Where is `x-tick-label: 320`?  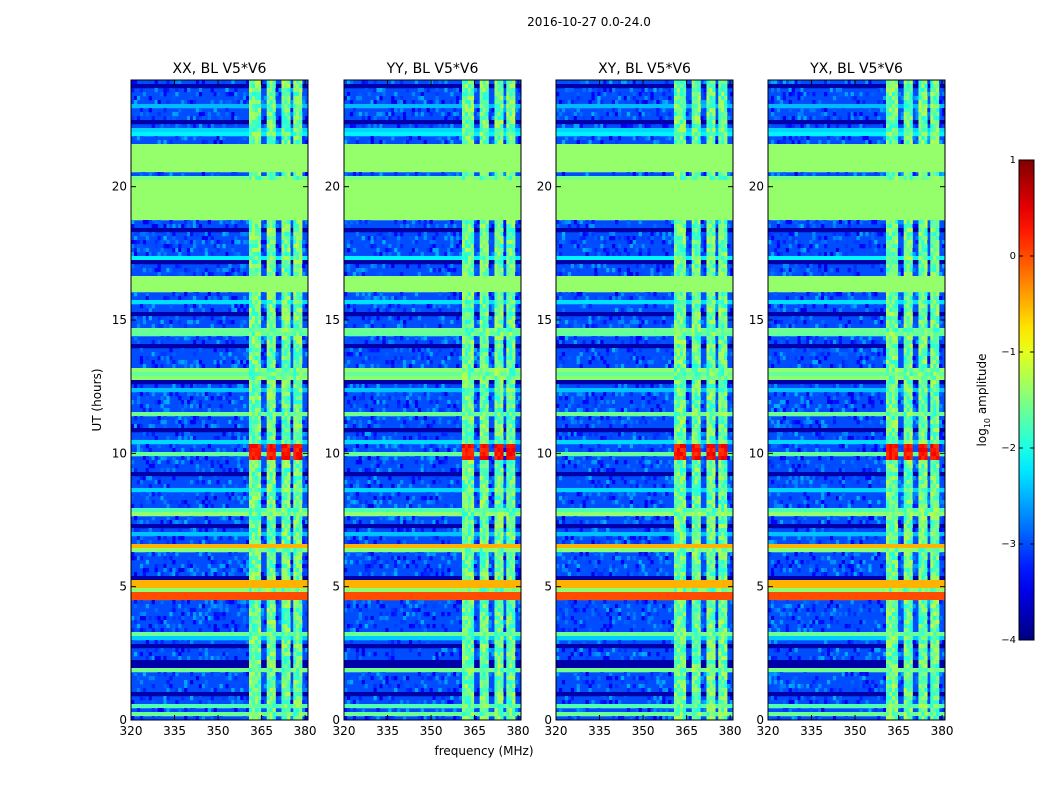 x-tick-label: 320 is located at coordinates (131, 731).